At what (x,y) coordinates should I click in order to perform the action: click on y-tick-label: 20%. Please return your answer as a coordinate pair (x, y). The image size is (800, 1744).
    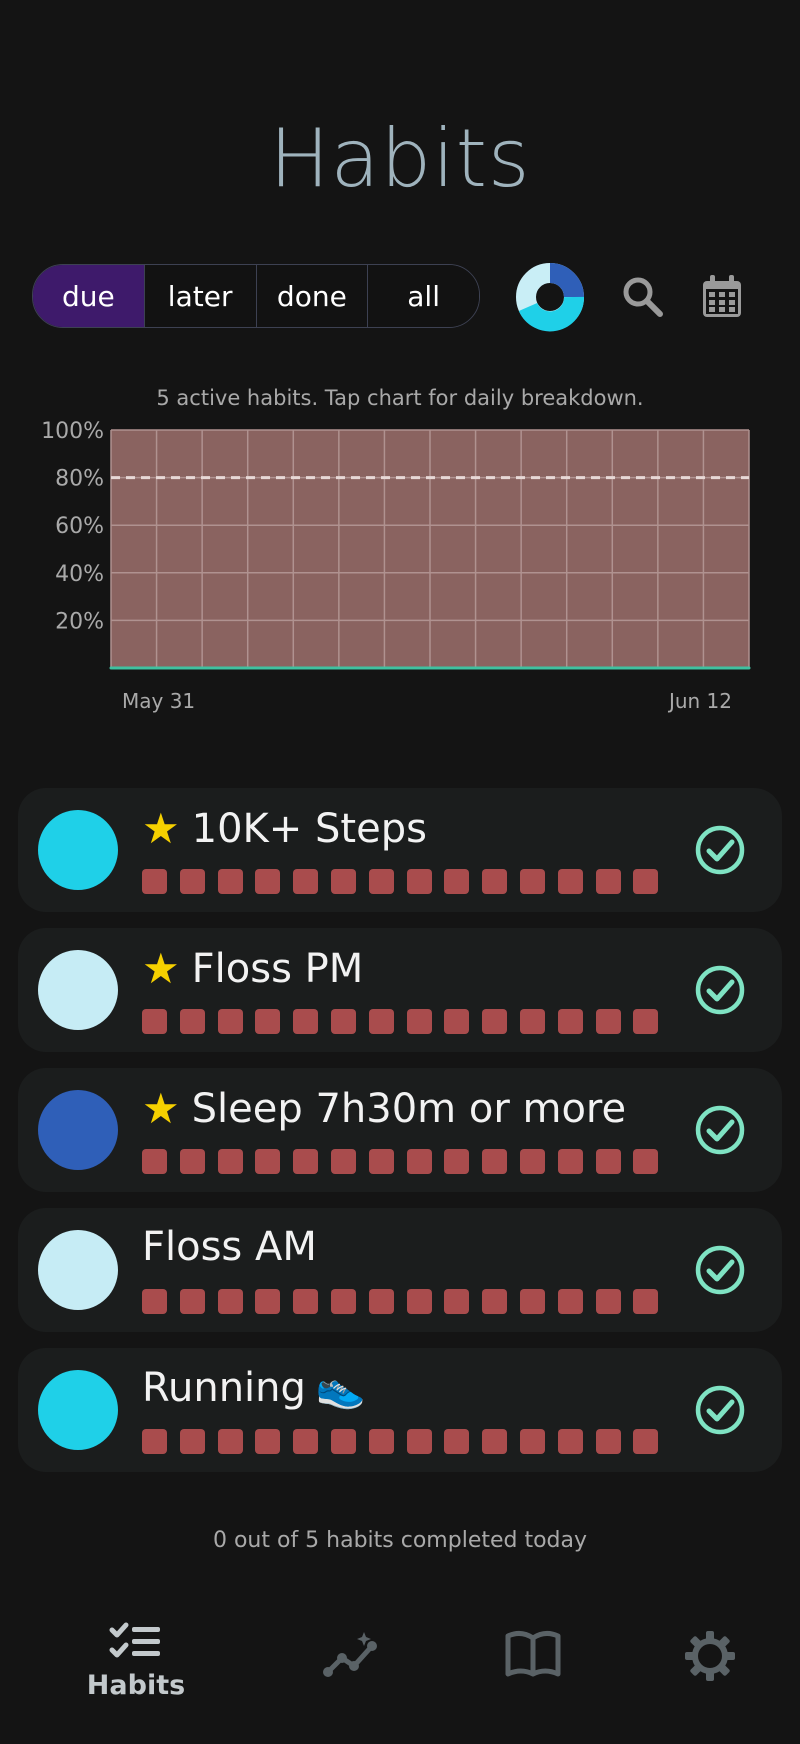
    Looking at the image, I should click on (79, 621).